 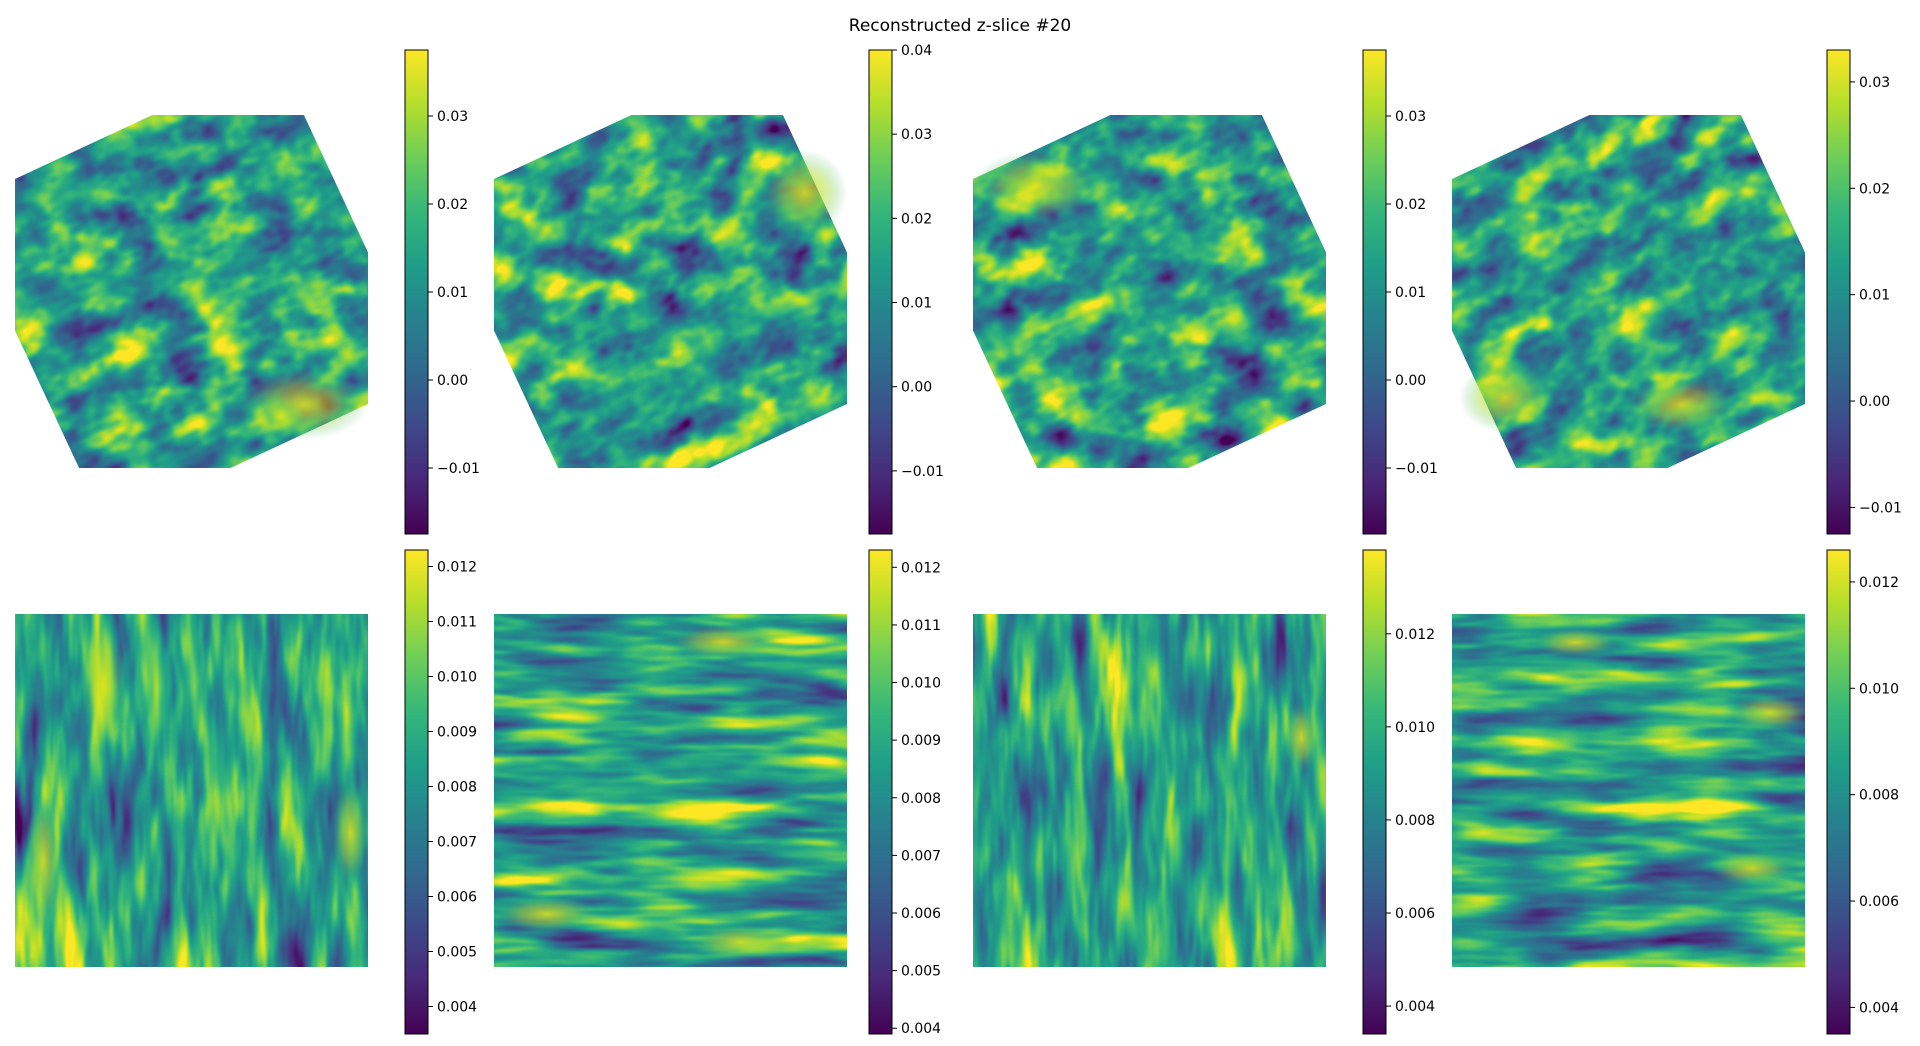 I want to click on colorbar-3: −0.01 0.00 0.01 0.02 0.03, so click(x=1400, y=292).